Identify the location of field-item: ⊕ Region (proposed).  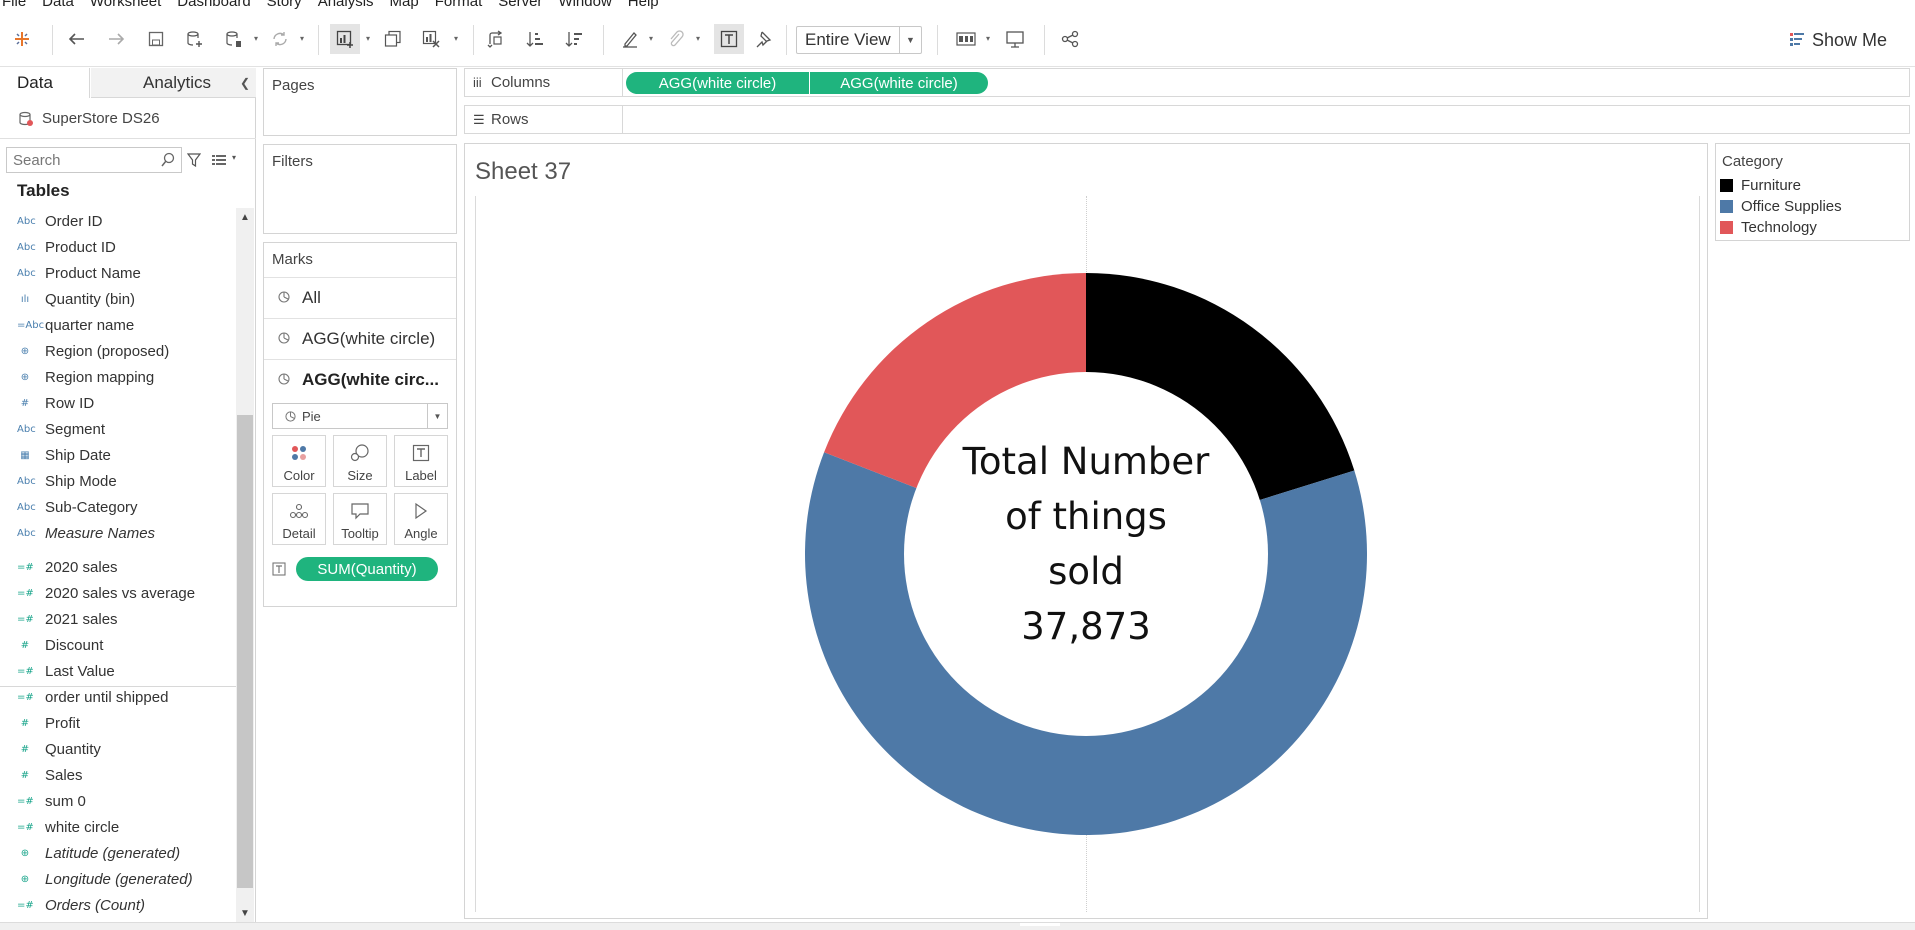
(118, 351).